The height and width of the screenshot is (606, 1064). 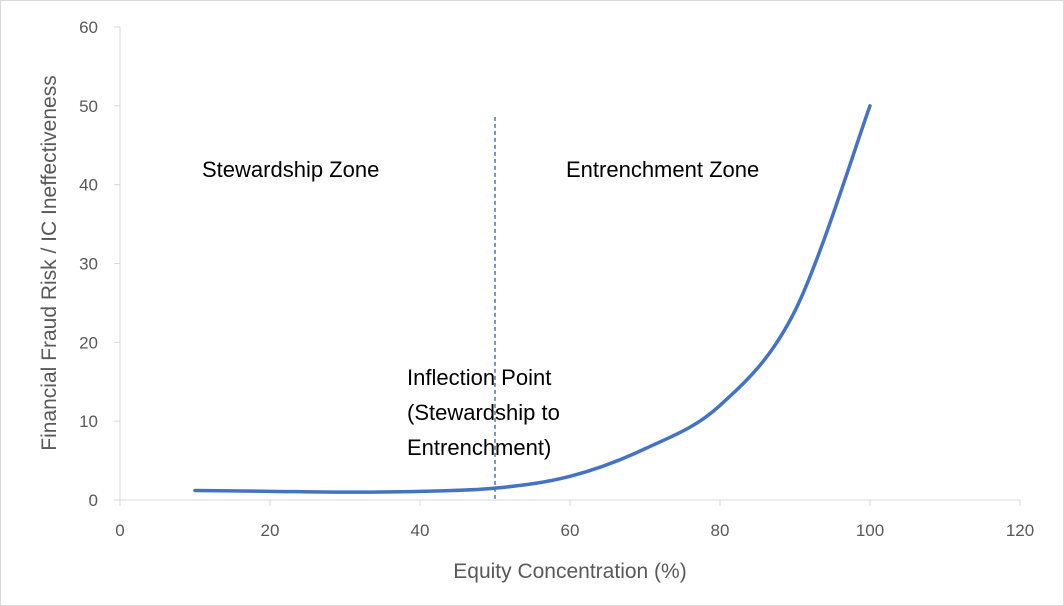 What do you see at coordinates (119, 530) in the screenshot?
I see `x-tick-label: 0` at bounding box center [119, 530].